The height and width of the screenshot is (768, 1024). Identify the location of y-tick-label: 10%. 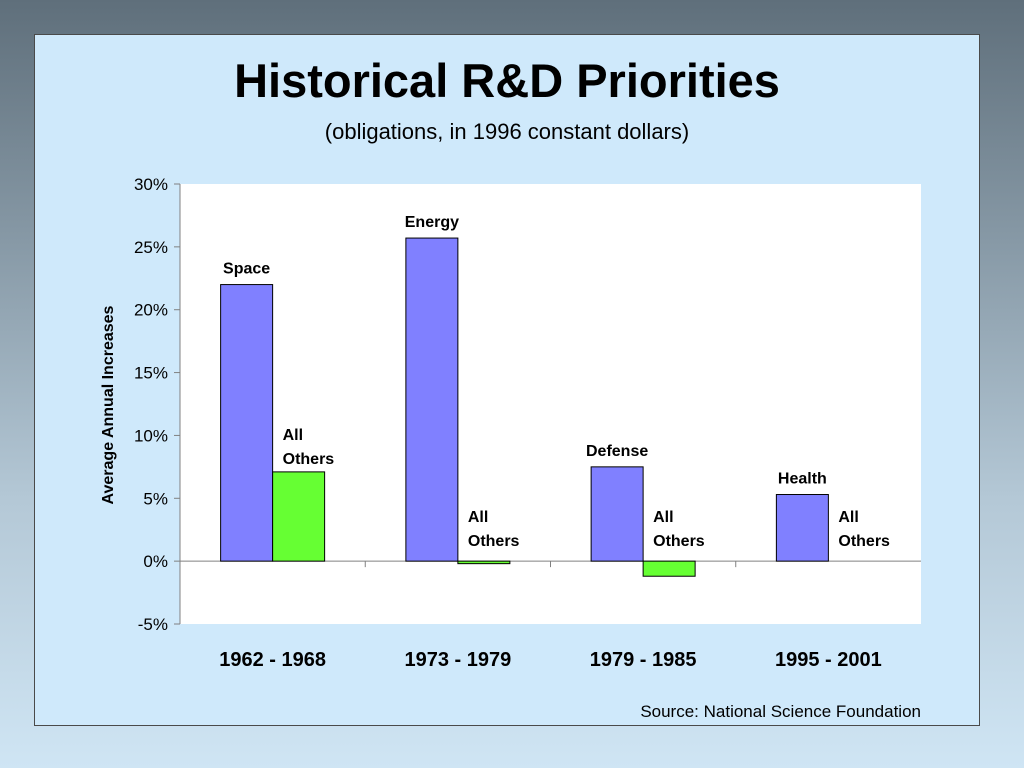
(151, 435).